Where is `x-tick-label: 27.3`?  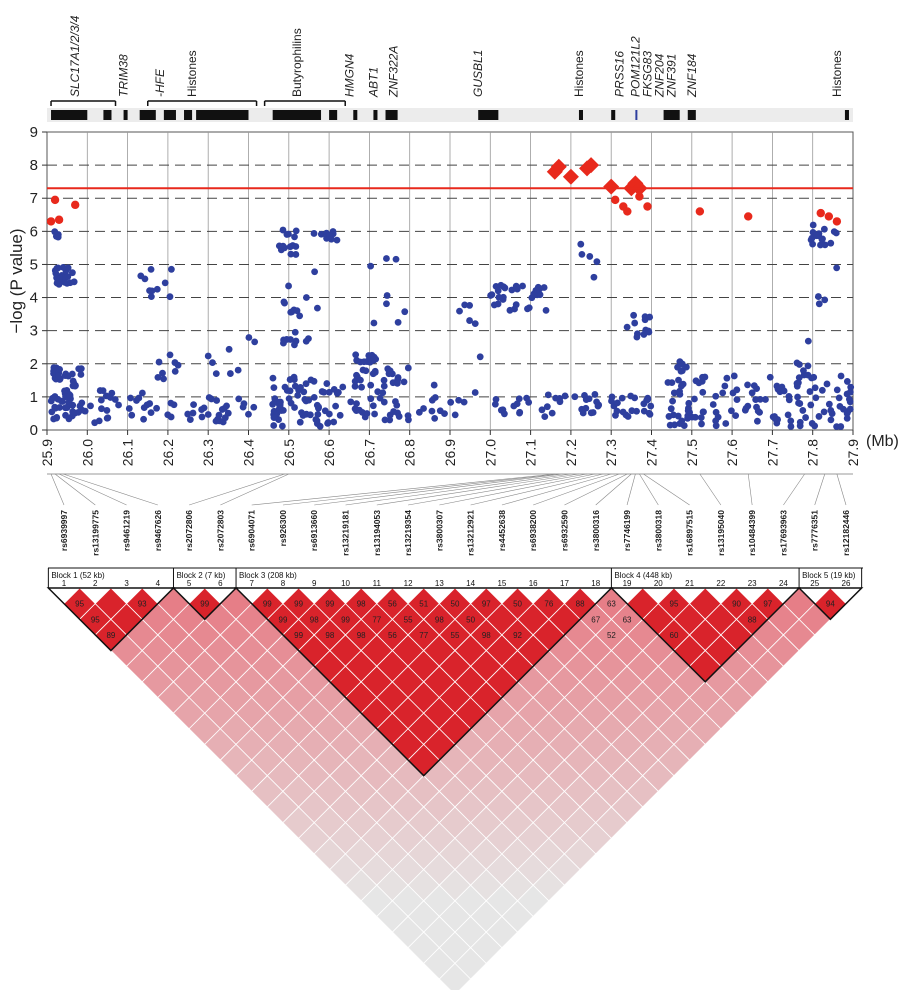 x-tick-label: 27.3 is located at coordinates (611, 452).